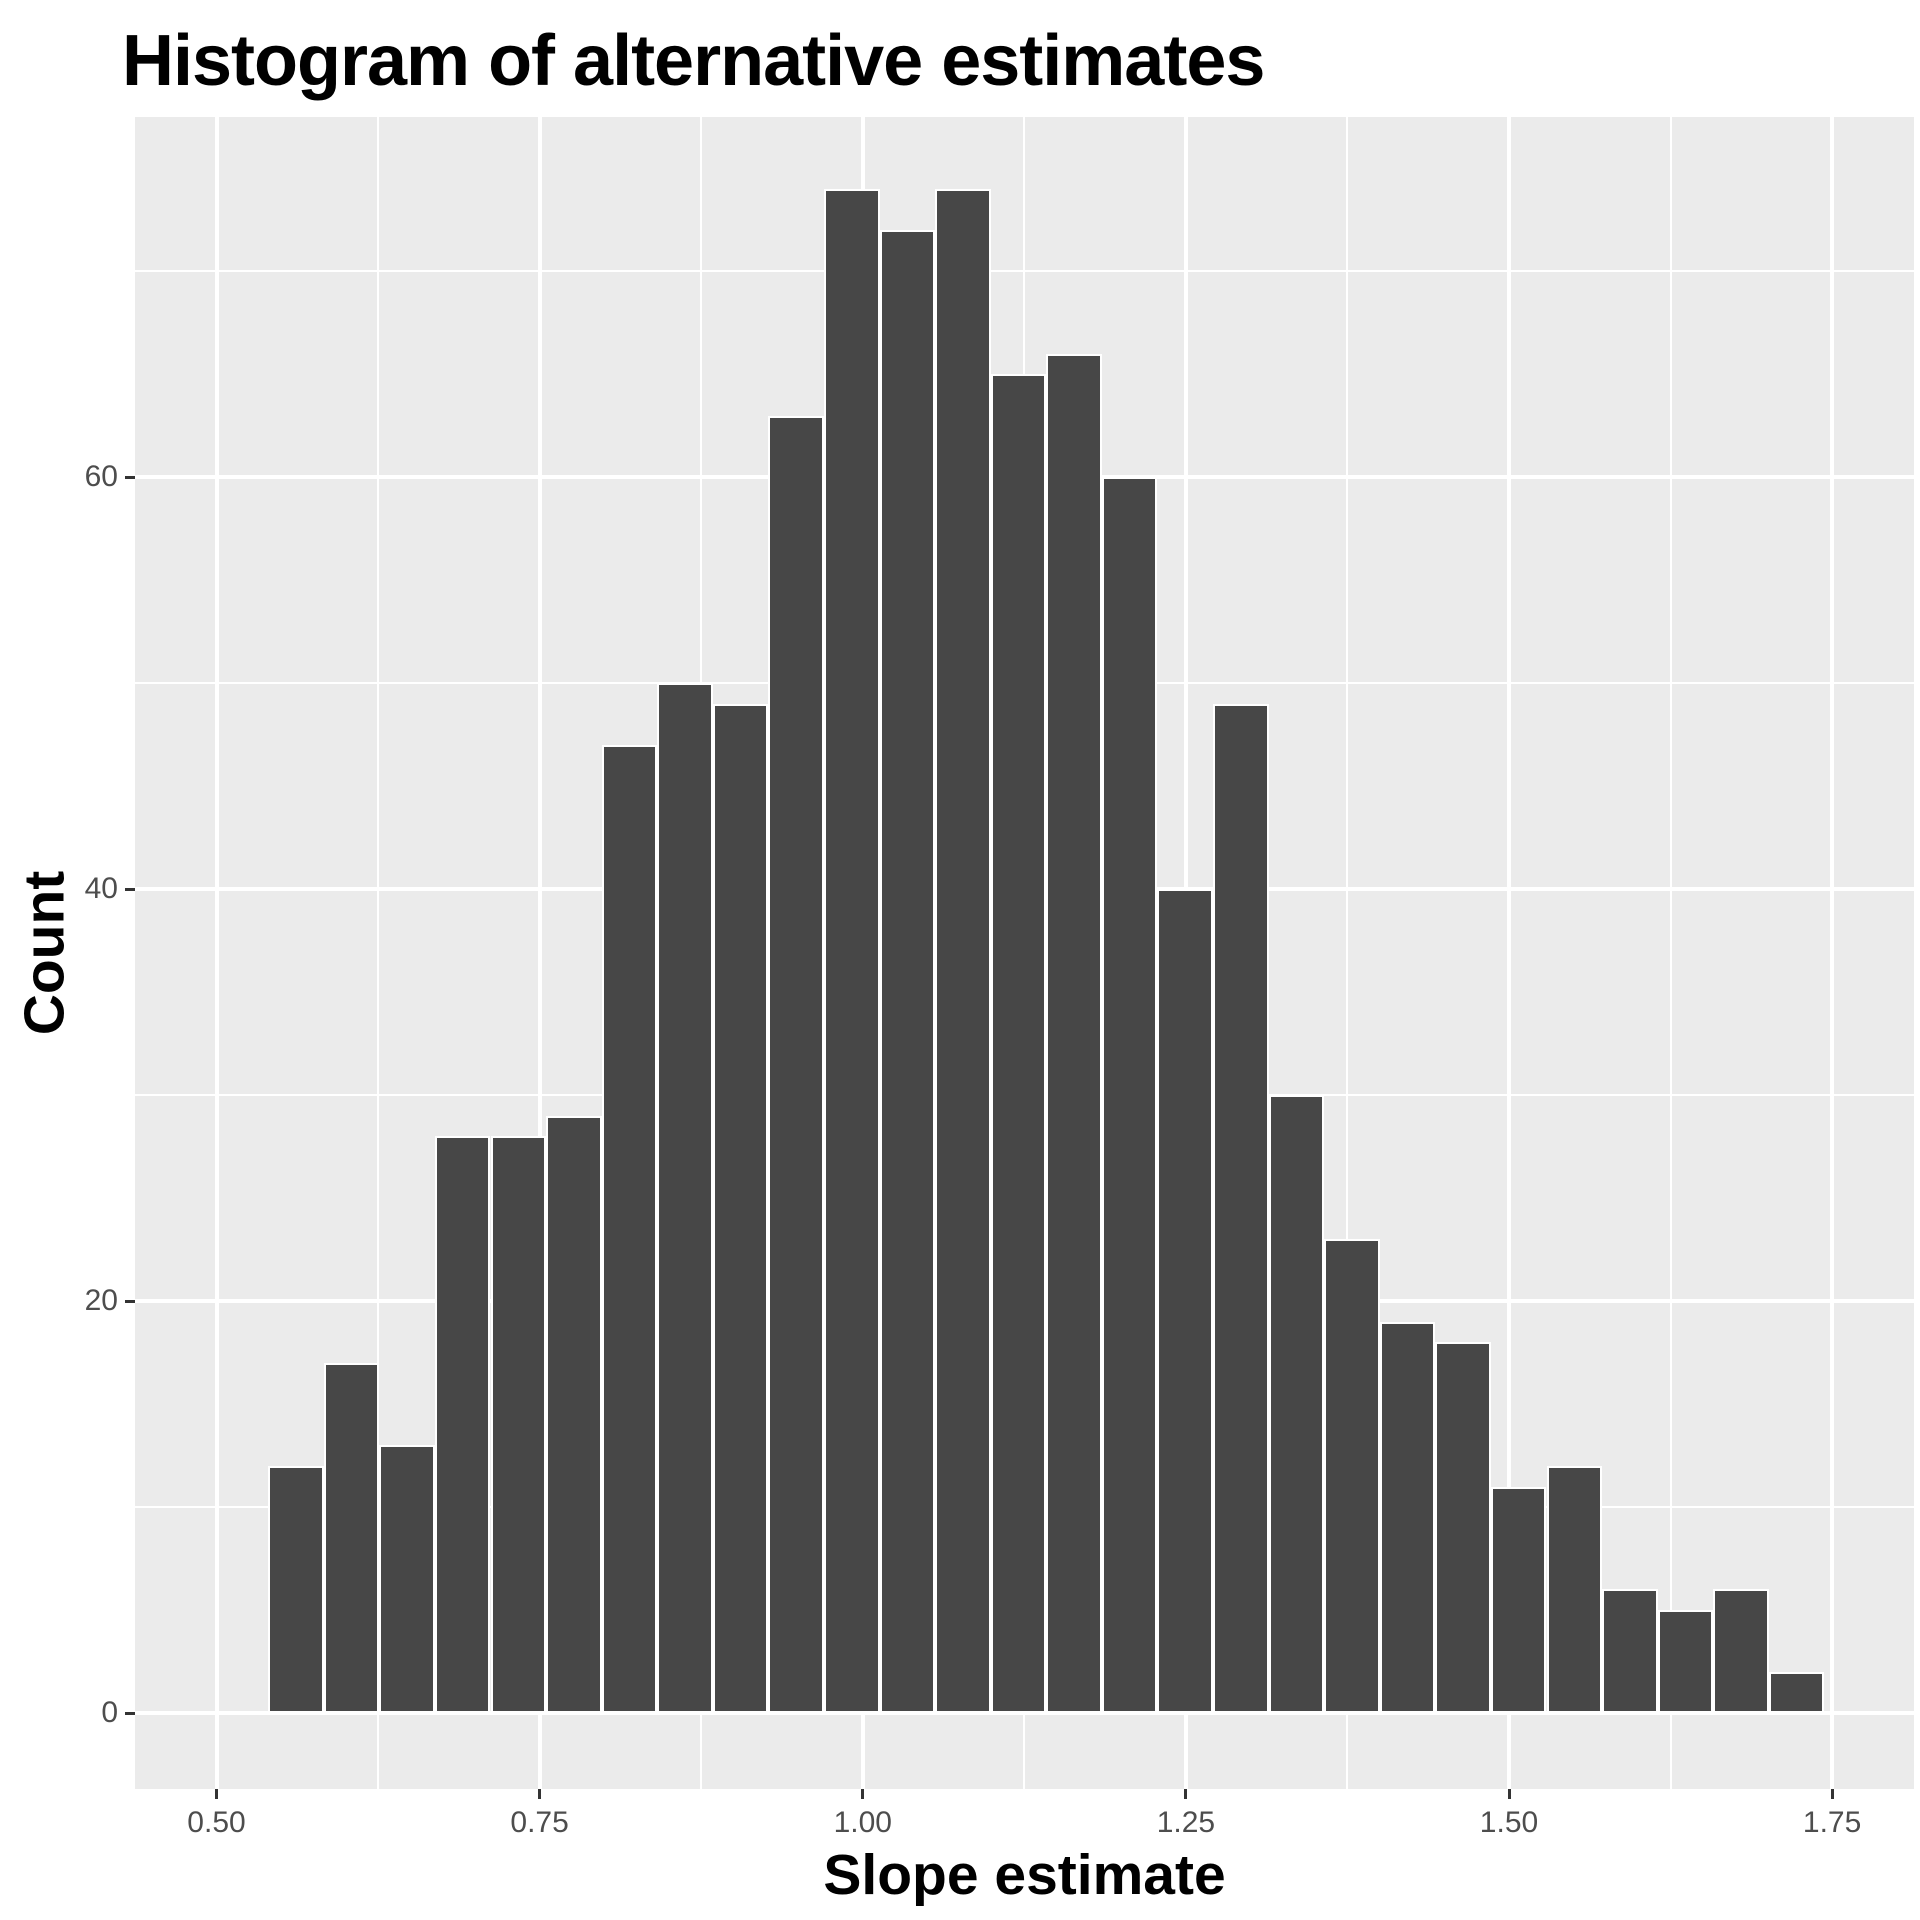 The image size is (1920, 1920). I want to click on x-tick-label: 1.75, so click(1832, 1822).